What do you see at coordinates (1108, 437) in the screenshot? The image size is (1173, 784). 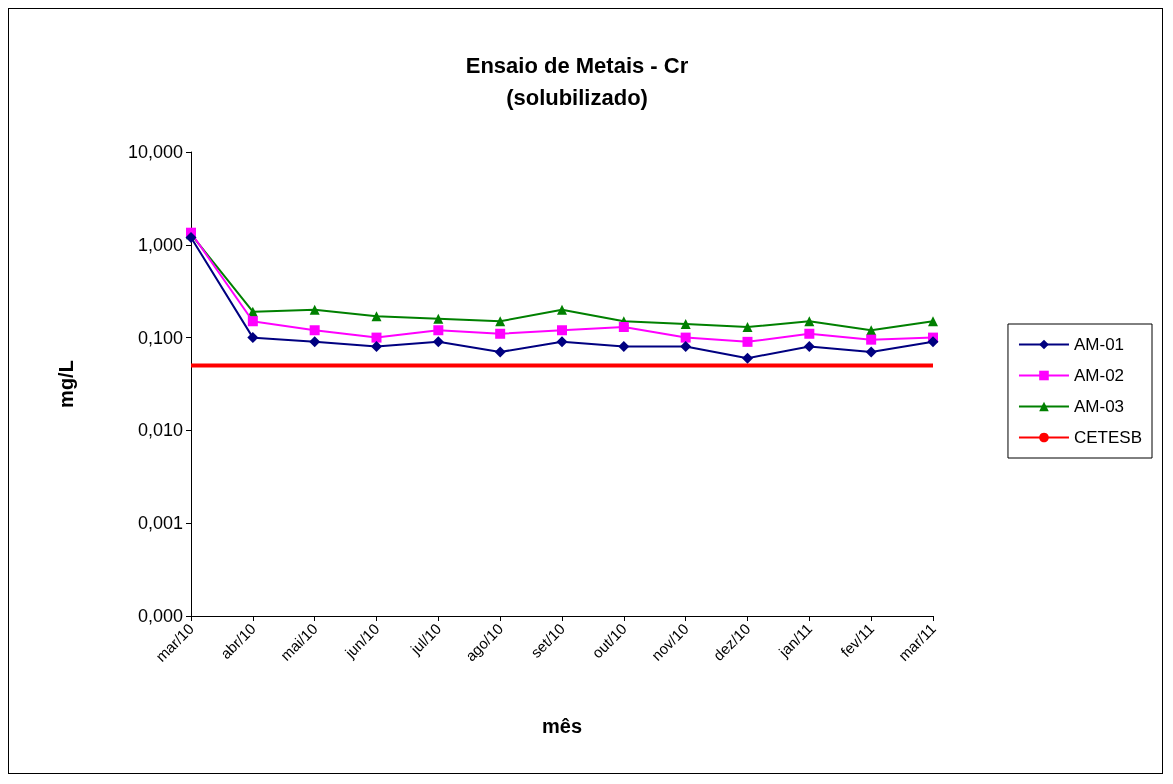 I see `legend-label: CETESB` at bounding box center [1108, 437].